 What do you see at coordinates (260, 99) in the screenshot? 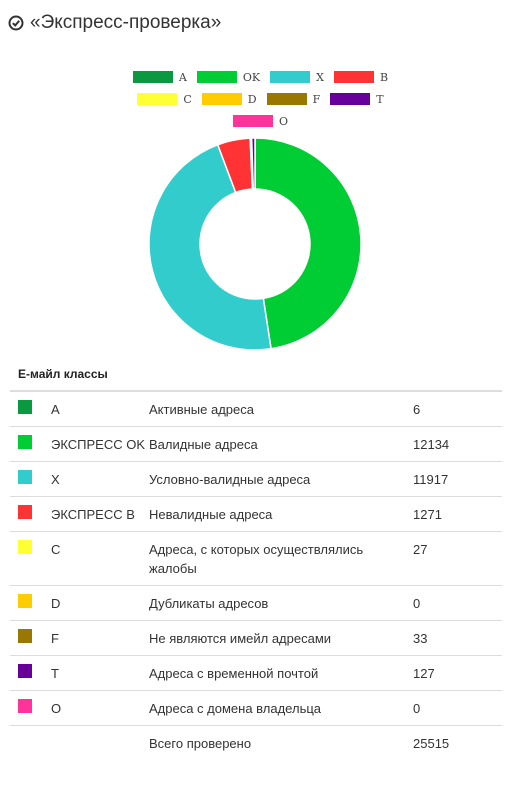
I see `chart-legend: A OK X B C D F T O` at bounding box center [260, 99].